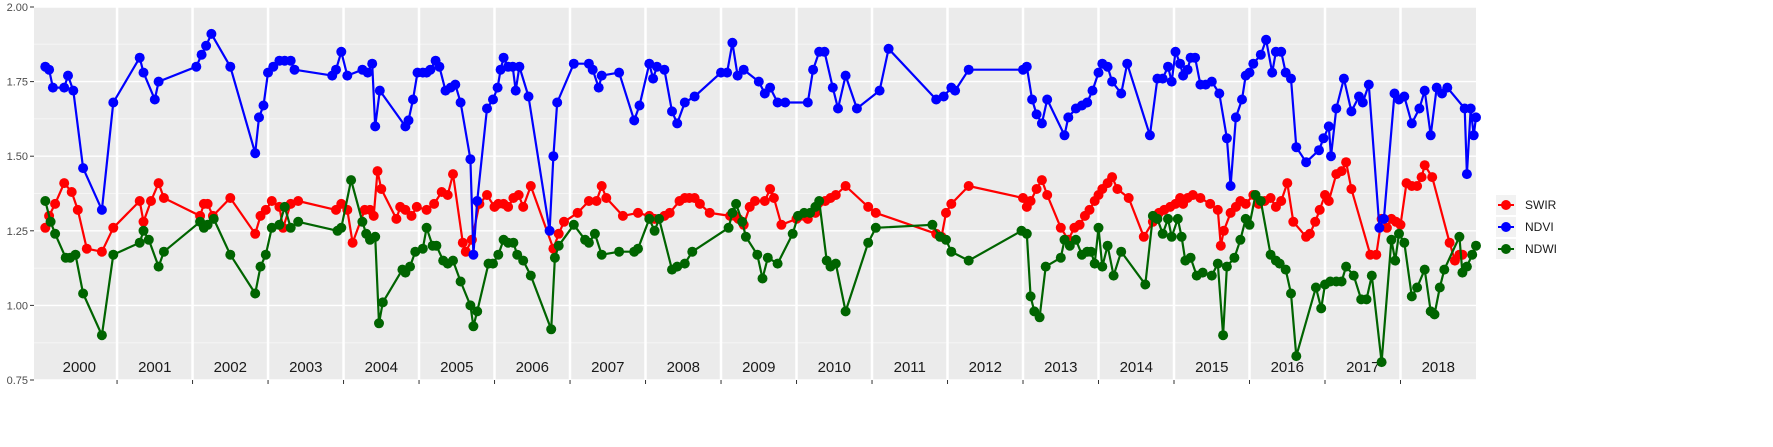  What do you see at coordinates (1541, 249) in the screenshot?
I see `legend-label: NDWI` at bounding box center [1541, 249].